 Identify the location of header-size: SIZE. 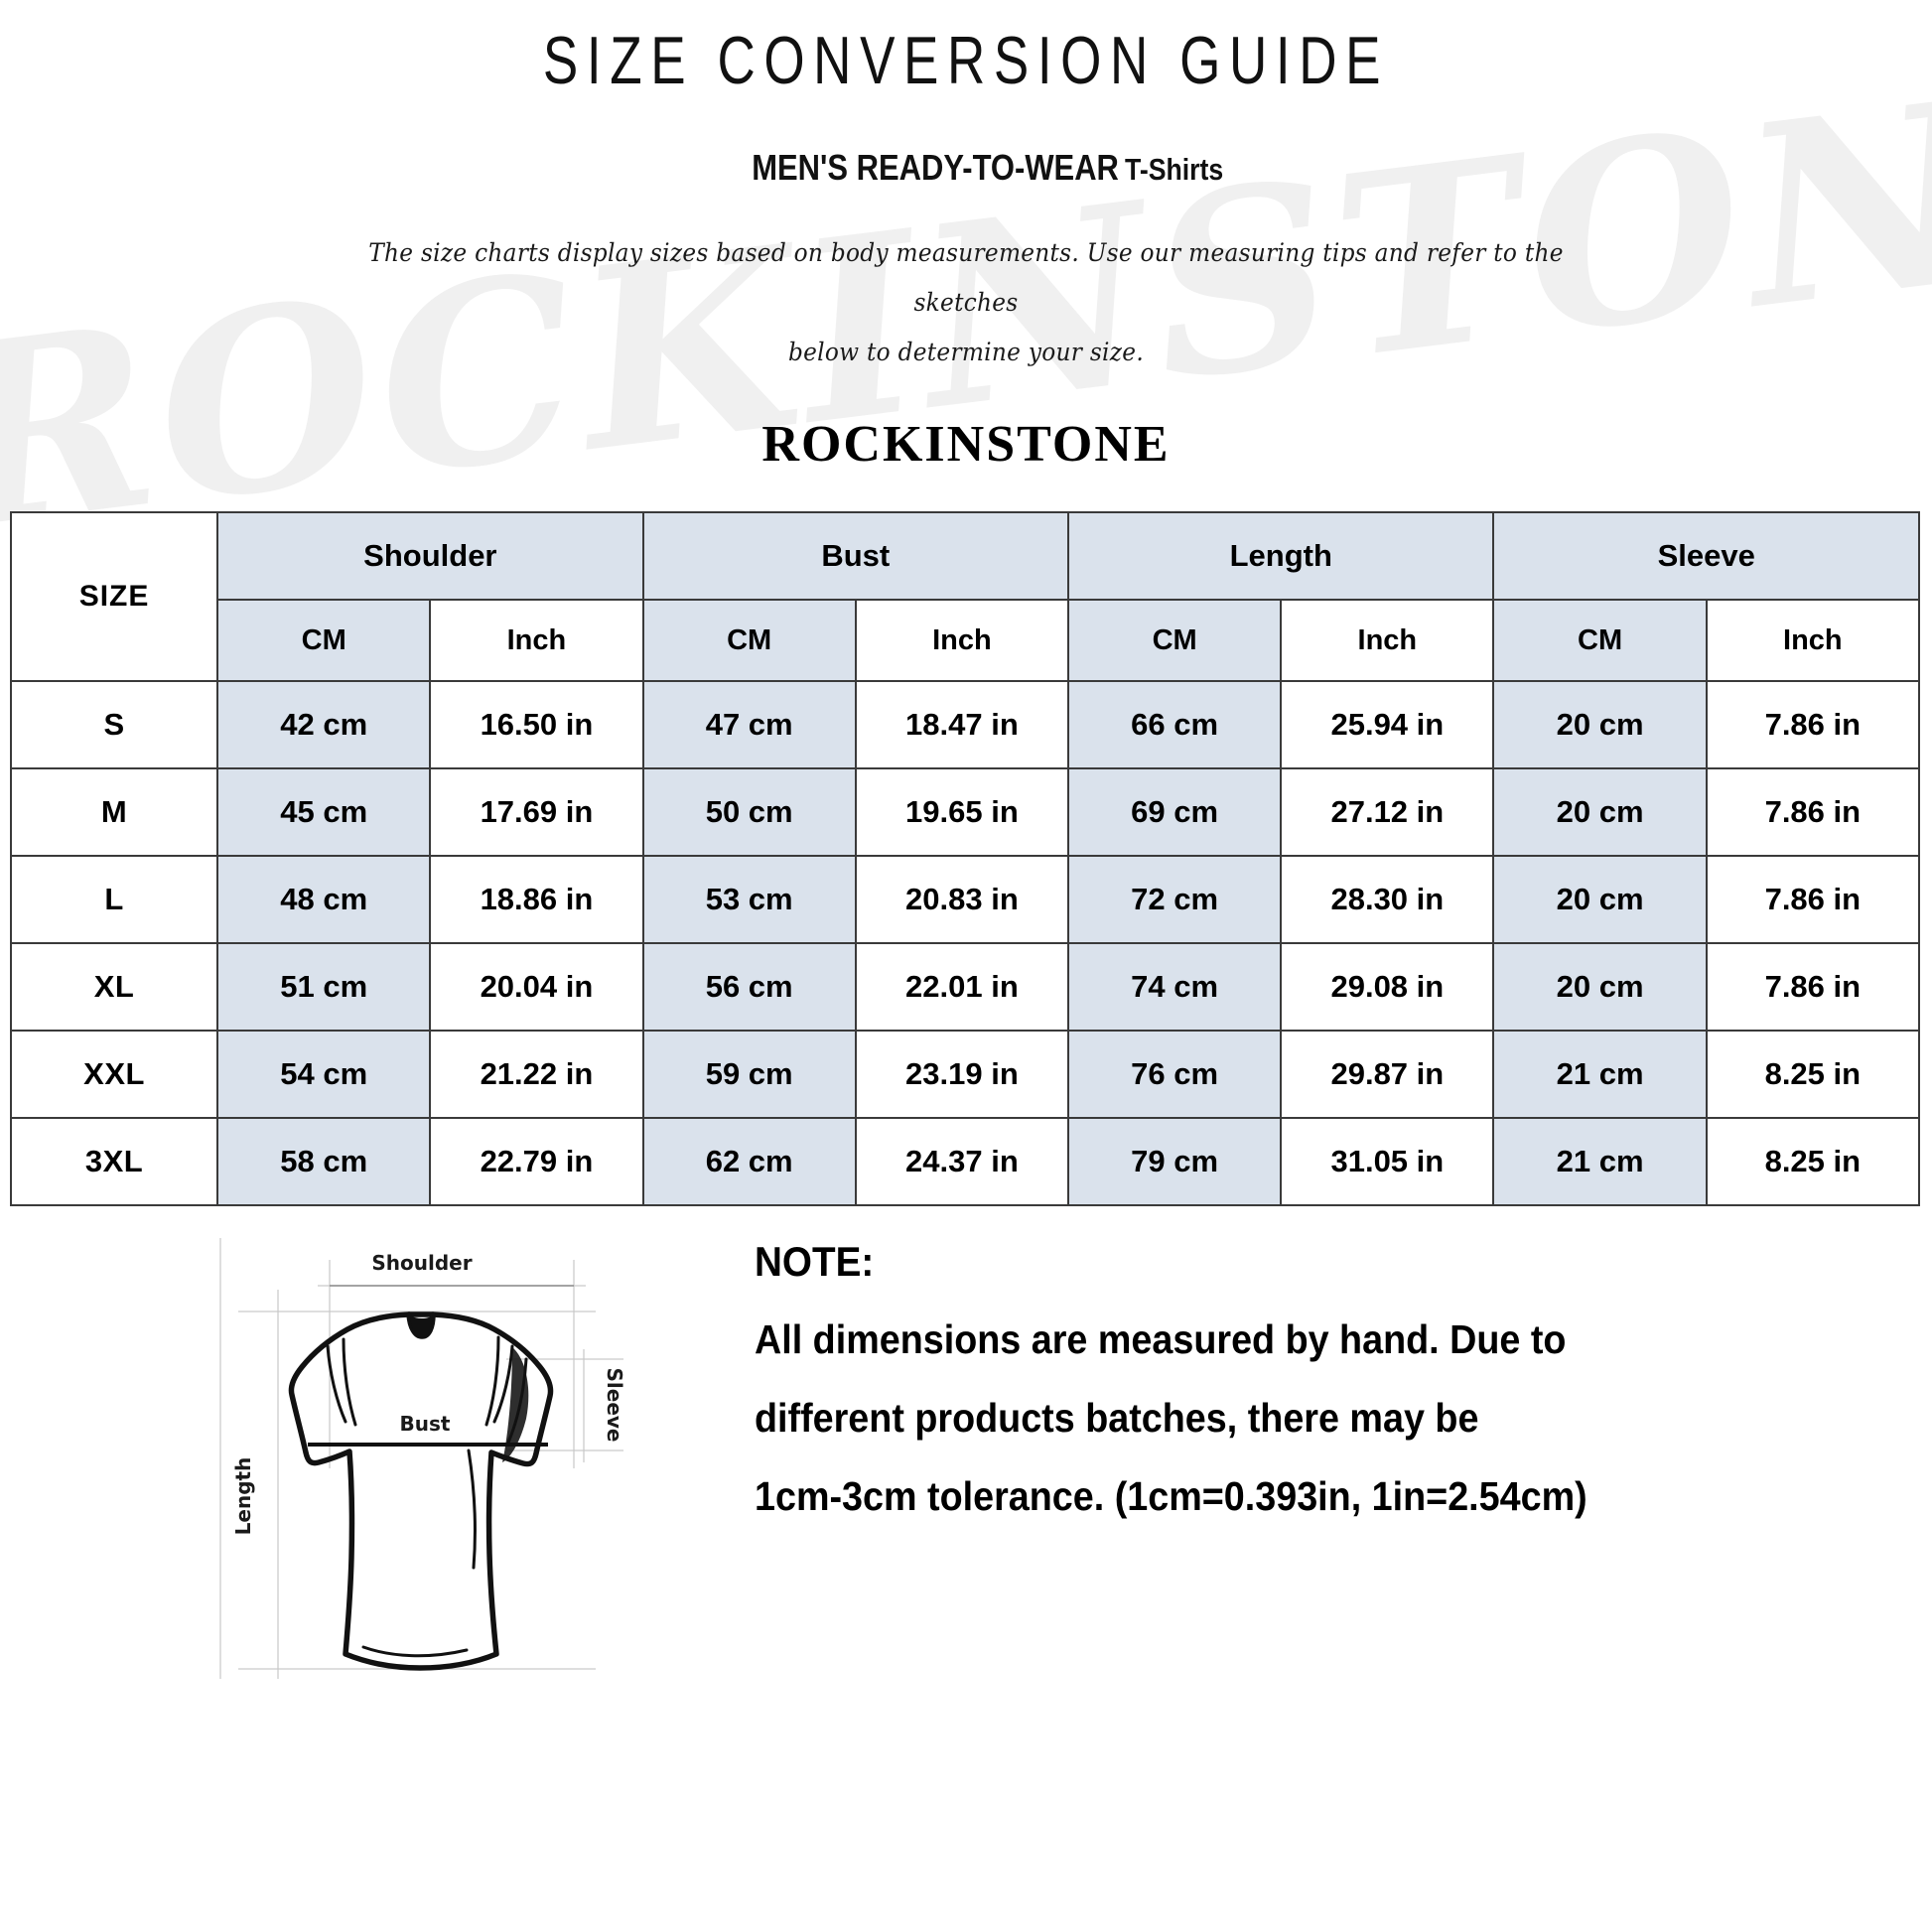
(114, 597).